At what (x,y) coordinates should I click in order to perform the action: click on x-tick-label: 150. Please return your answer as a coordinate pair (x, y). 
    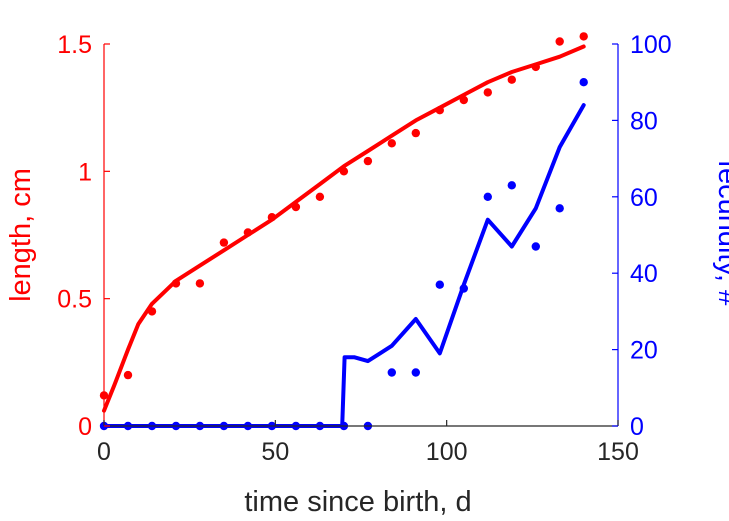
    Looking at the image, I should click on (618, 452).